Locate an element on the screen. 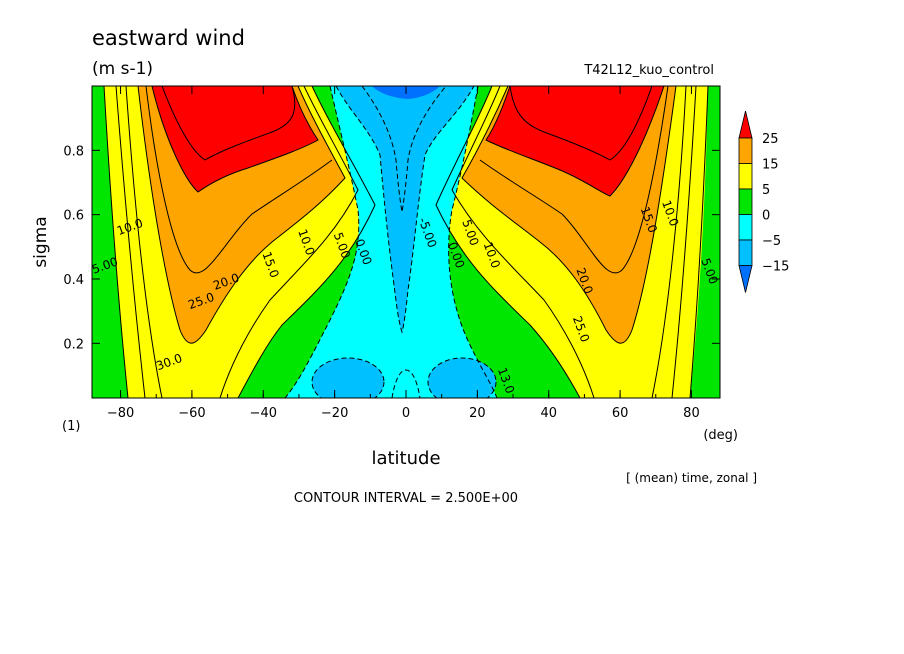 The width and height of the screenshot is (904, 654). x-tick-label: −40 is located at coordinates (263, 413).